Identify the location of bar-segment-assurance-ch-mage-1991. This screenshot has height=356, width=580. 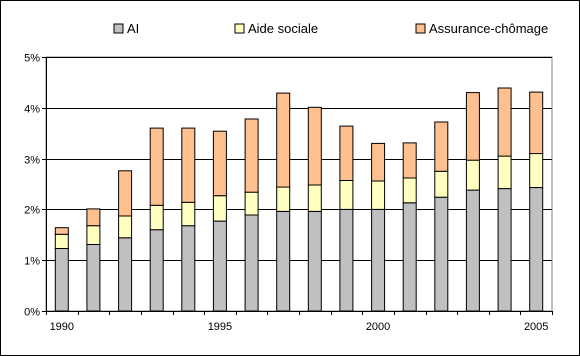
(93, 217).